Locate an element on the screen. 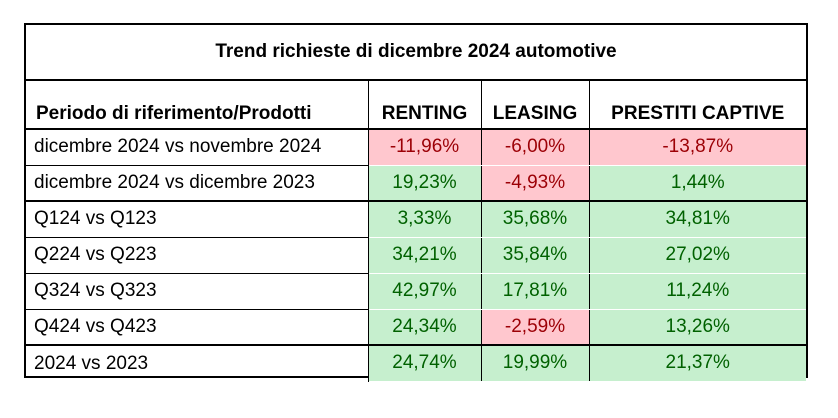 The height and width of the screenshot is (418, 838). leasing-value: -4,93% is located at coordinates (535, 183).